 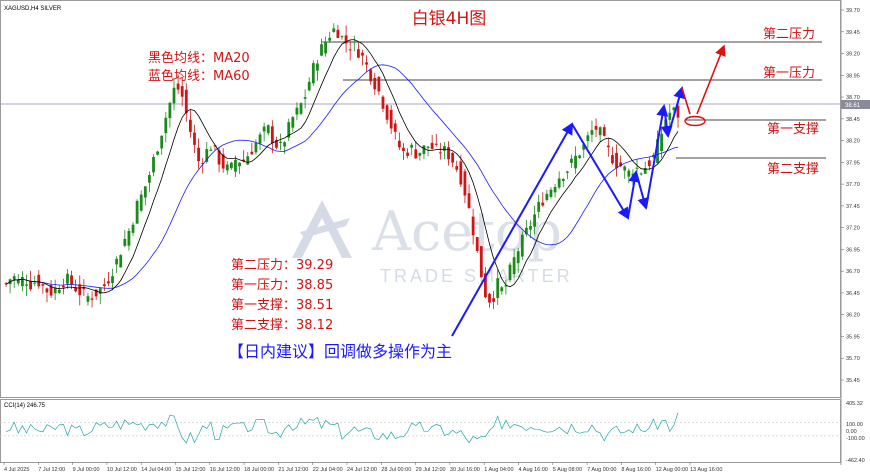 I want to click on price-tick-label: 38.45, so click(x=853, y=120).